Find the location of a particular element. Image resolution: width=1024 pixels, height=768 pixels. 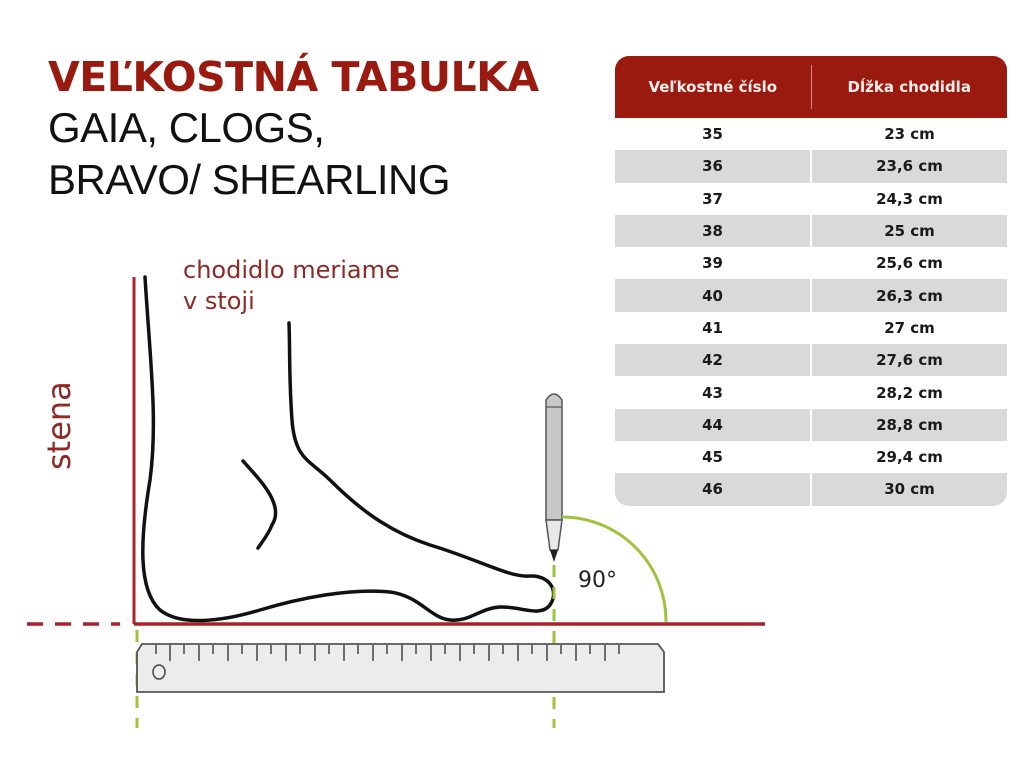

length-cell: 27,6 cm is located at coordinates (909, 360).